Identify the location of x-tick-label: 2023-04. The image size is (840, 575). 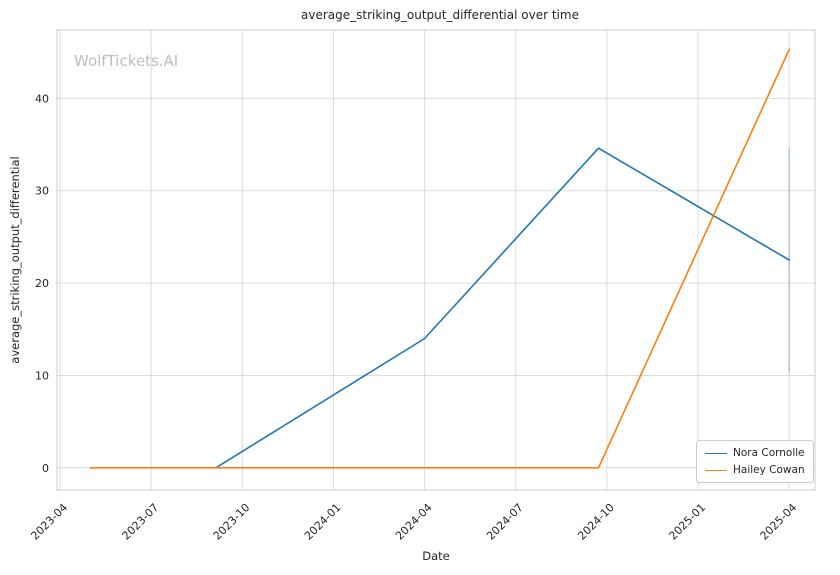
(49, 522).